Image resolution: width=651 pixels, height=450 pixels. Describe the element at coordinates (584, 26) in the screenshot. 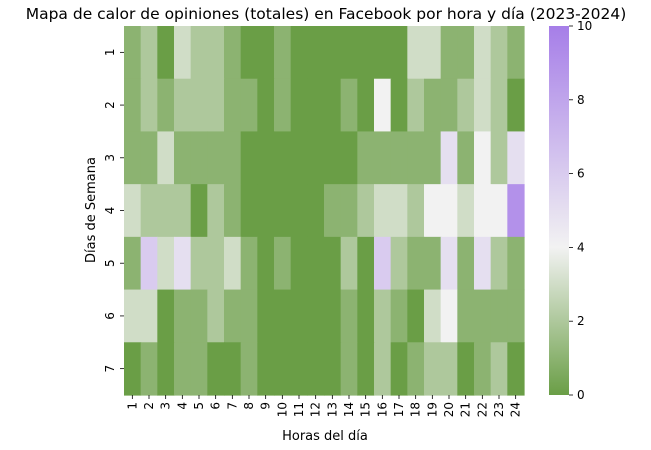

I see `colorbar-tick-label: 10` at that location.